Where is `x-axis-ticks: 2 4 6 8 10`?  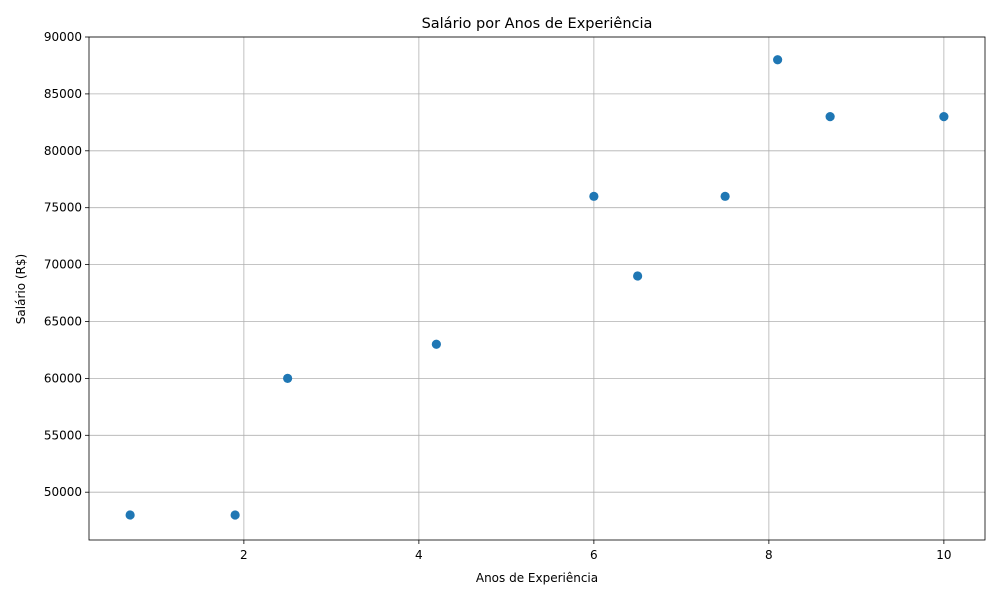 x-axis-ticks: 2 4 6 8 10 is located at coordinates (596, 551).